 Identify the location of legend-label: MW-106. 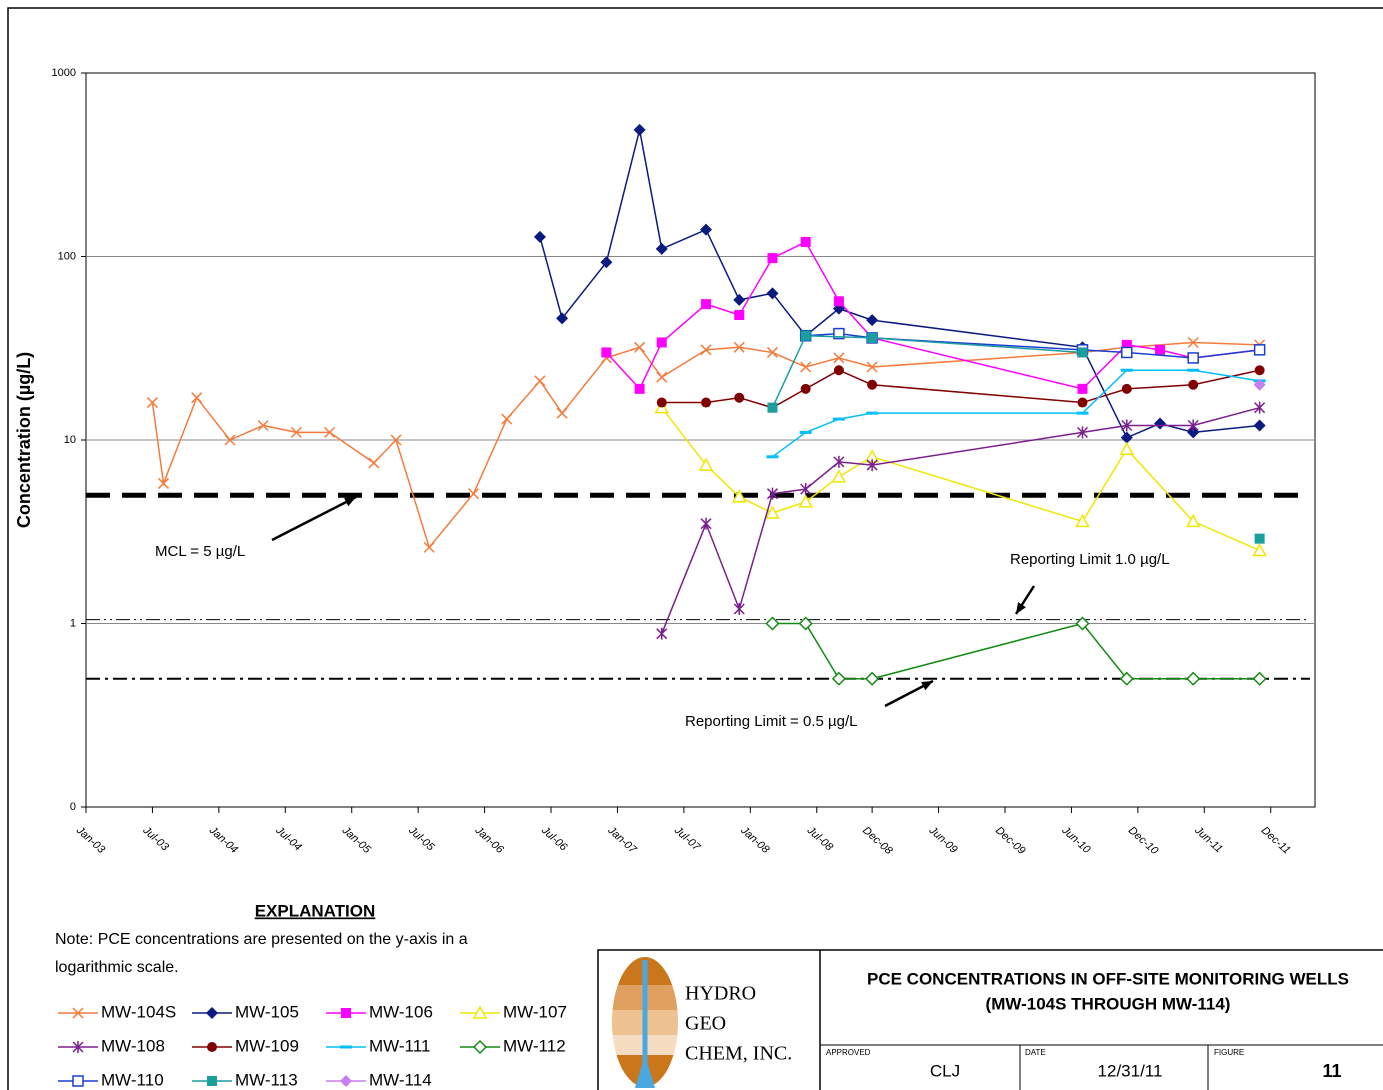
(401, 1011).